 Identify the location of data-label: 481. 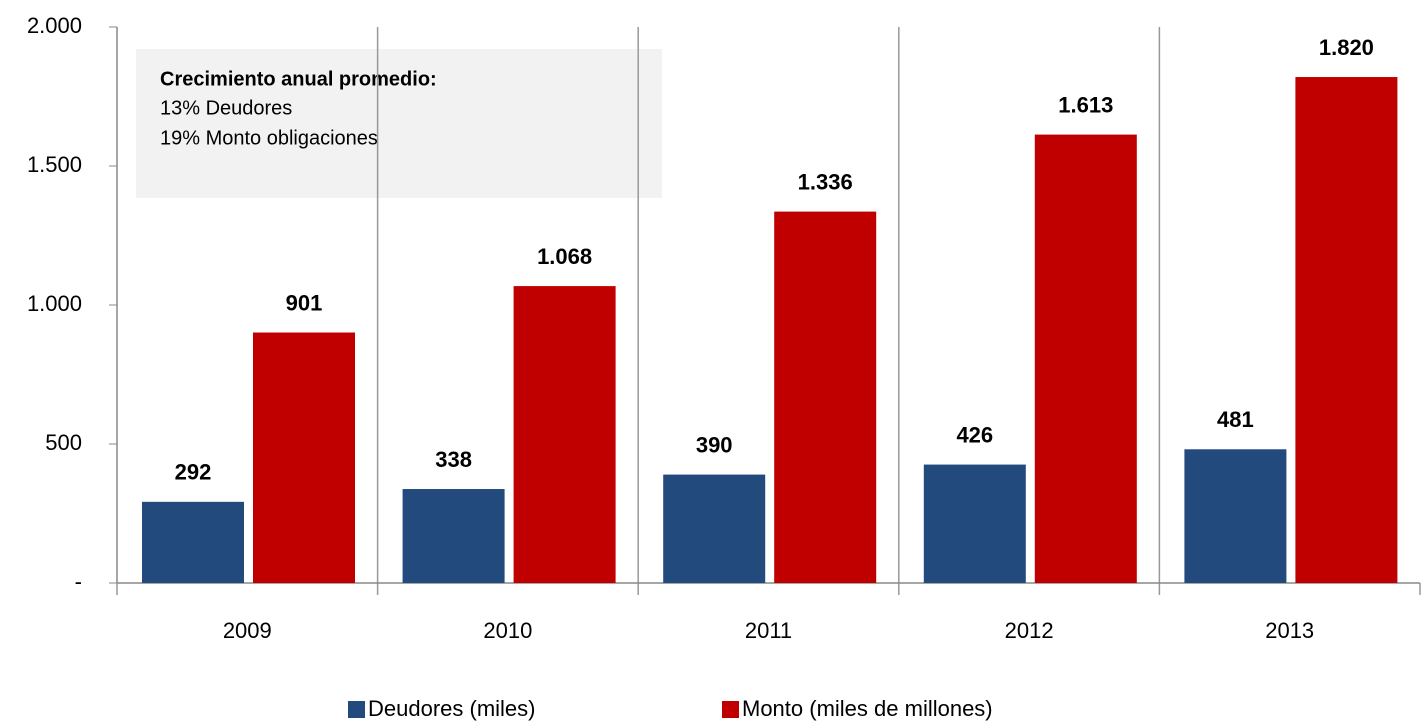
(1235, 419).